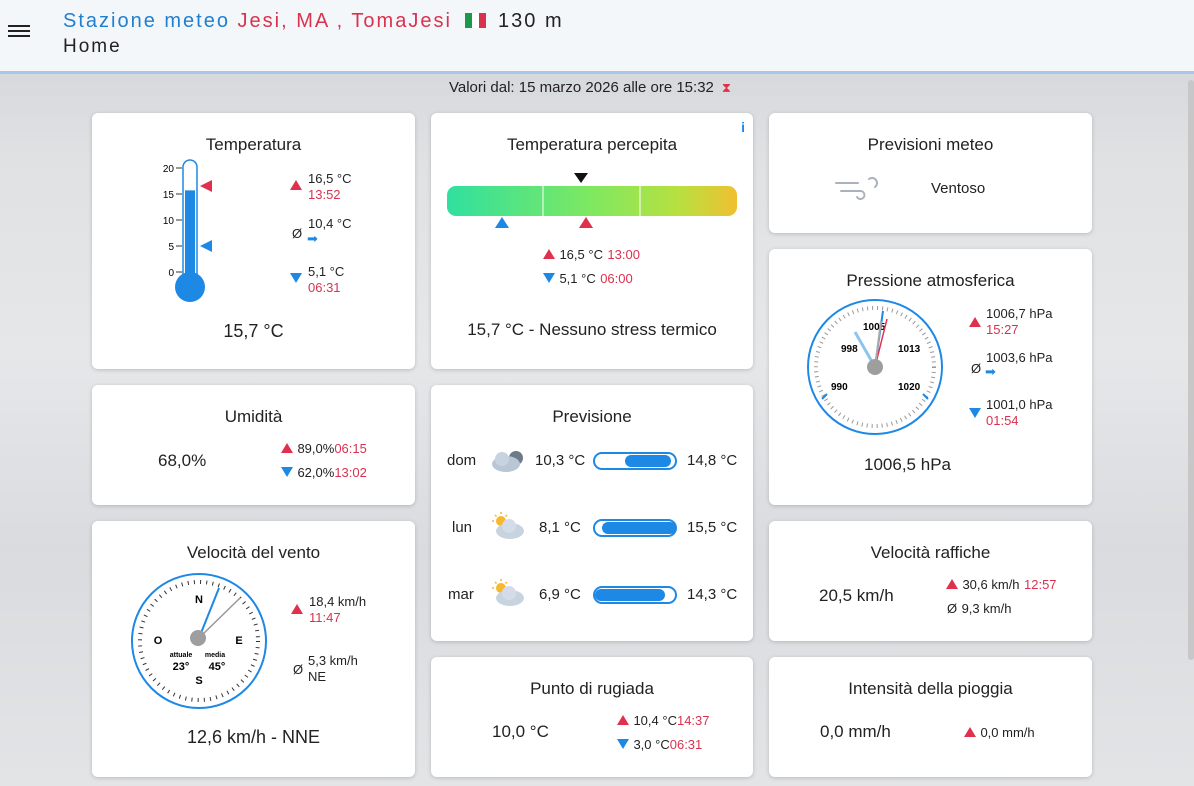 The image size is (1194, 786). Describe the element at coordinates (909, 387) in the screenshot. I see `gauge-label: 1020` at that location.